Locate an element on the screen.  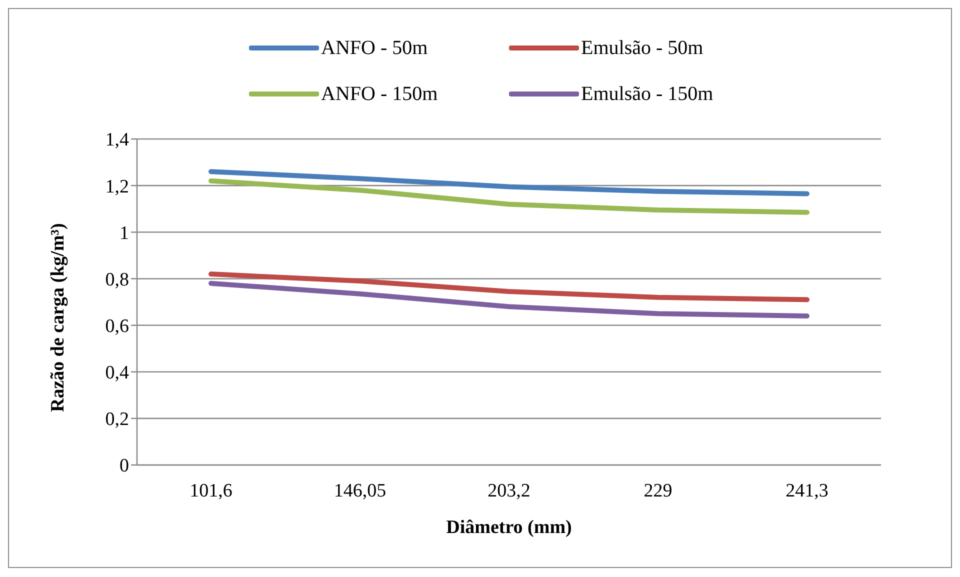
x-tick-label: 229 is located at coordinates (658, 491).